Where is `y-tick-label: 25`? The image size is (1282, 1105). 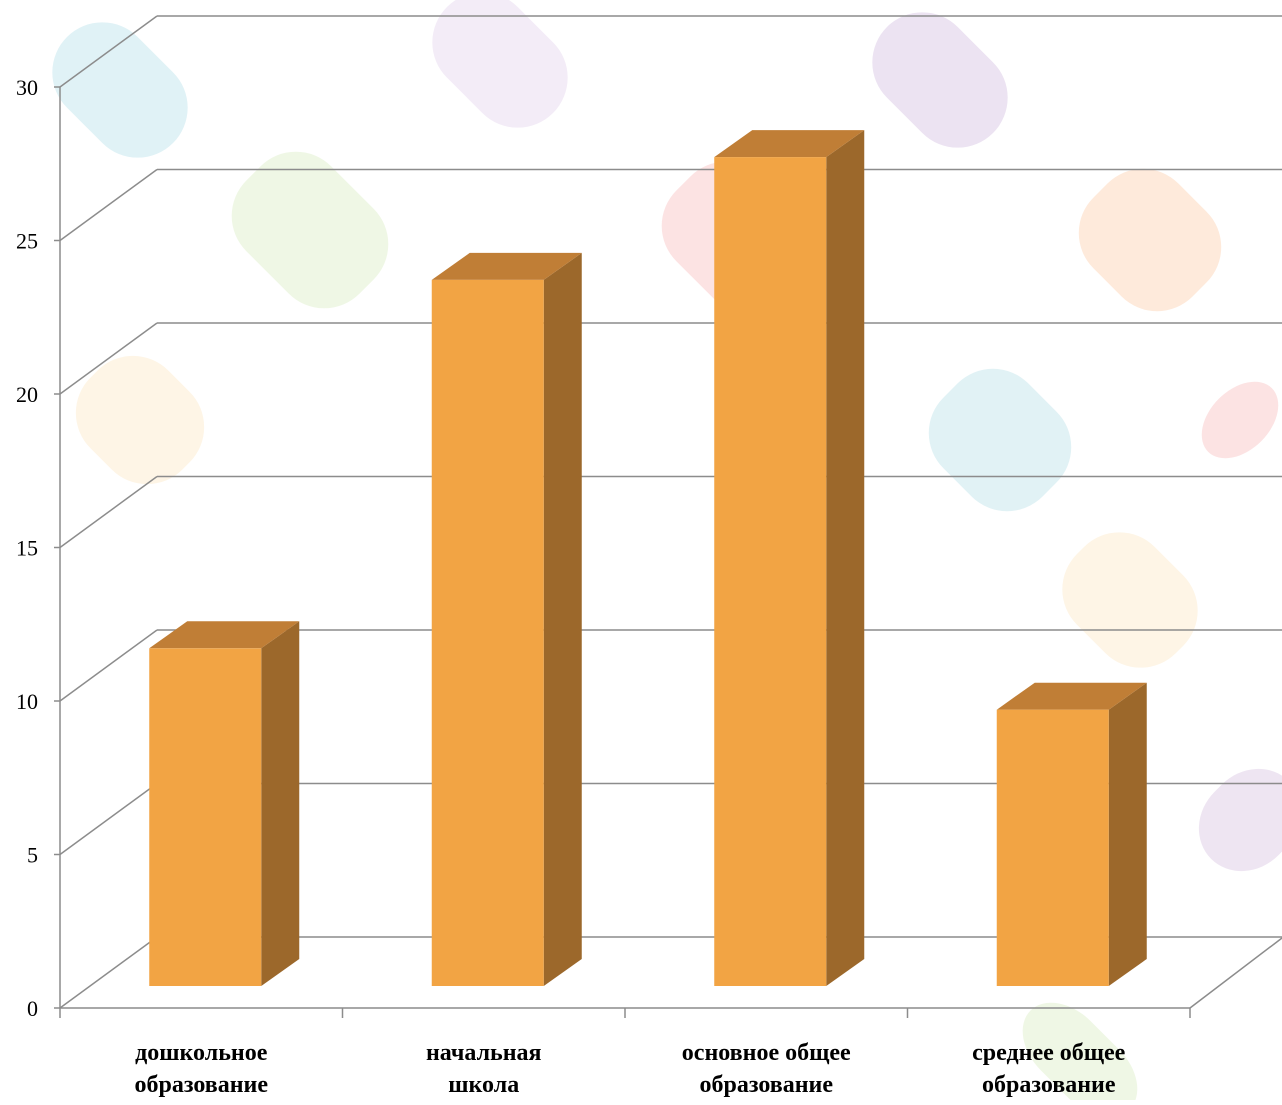 y-tick-label: 25 is located at coordinates (27, 241).